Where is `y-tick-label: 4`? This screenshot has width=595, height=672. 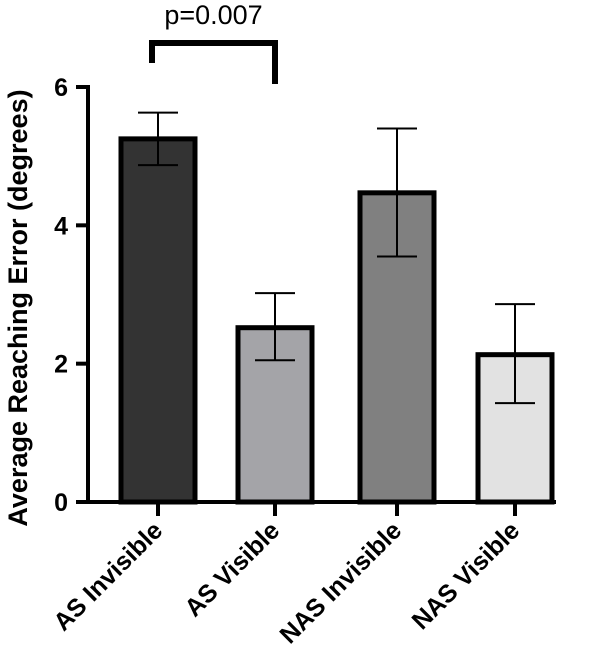 y-tick-label: 4 is located at coordinates (61, 226).